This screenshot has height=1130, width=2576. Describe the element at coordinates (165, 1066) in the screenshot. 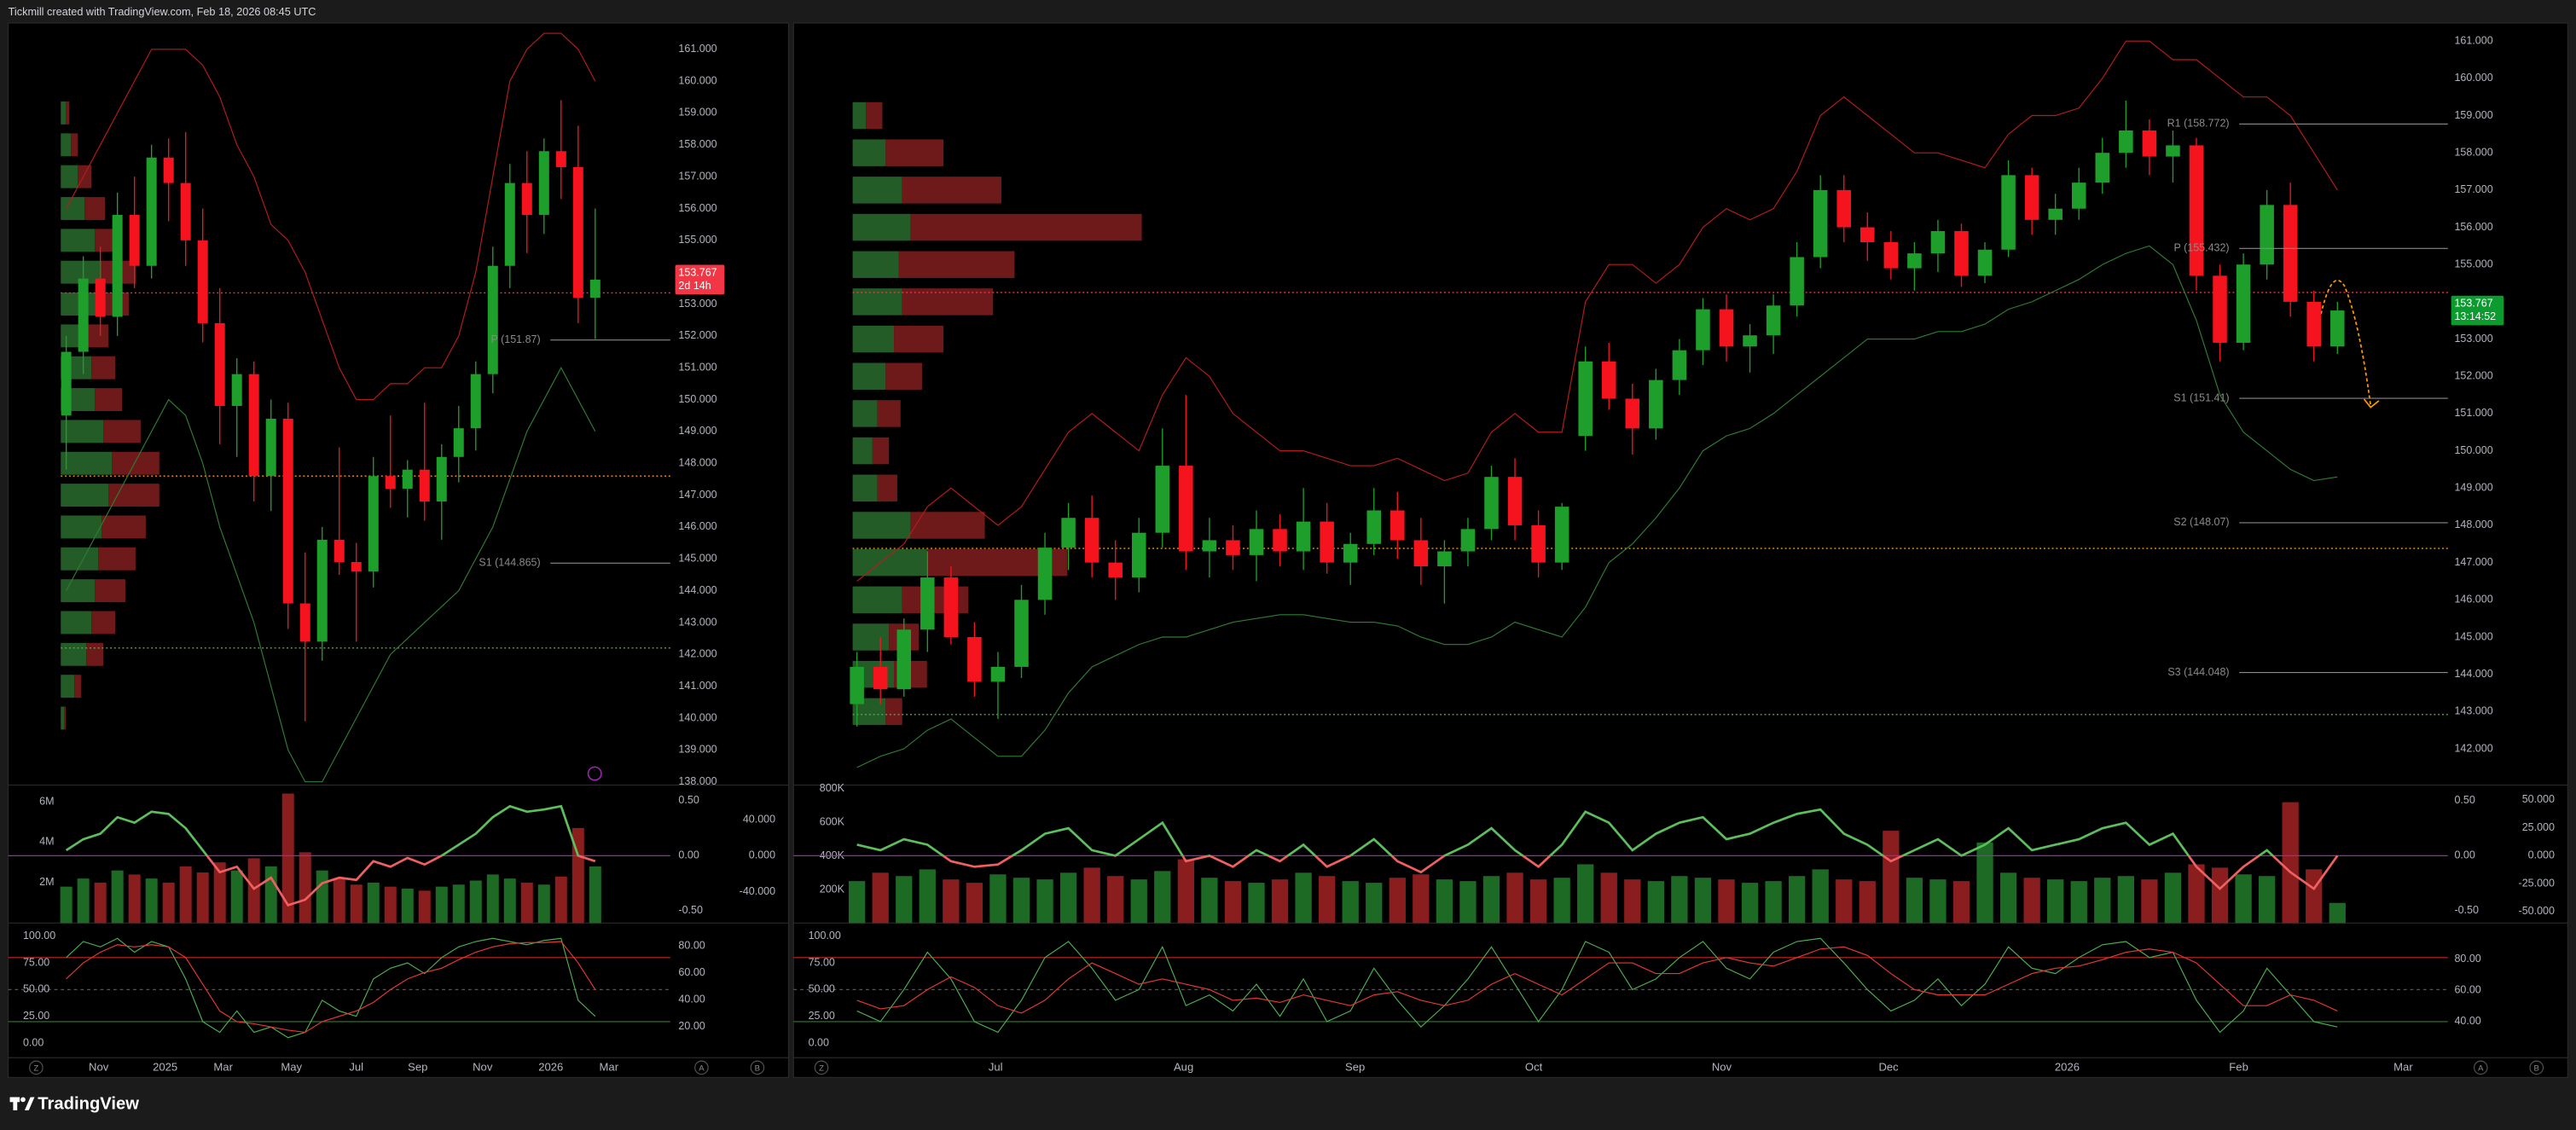

I see `x-tick-label: 2025` at that location.